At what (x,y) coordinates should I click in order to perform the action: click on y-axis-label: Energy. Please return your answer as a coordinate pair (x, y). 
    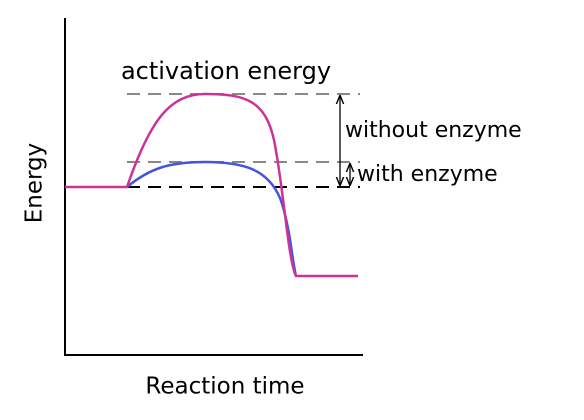
    Looking at the image, I should click on (35, 183).